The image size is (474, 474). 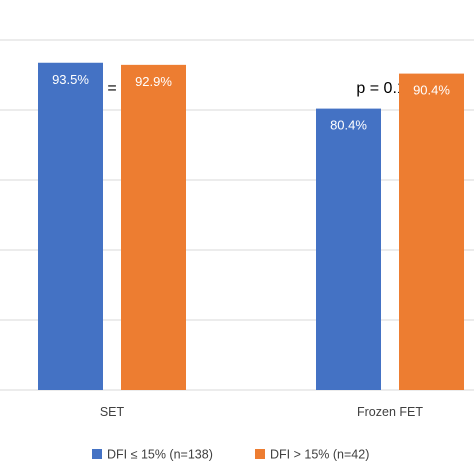 What do you see at coordinates (431, 90) in the screenshot?
I see `bar-value-label: 90.4%` at bounding box center [431, 90].